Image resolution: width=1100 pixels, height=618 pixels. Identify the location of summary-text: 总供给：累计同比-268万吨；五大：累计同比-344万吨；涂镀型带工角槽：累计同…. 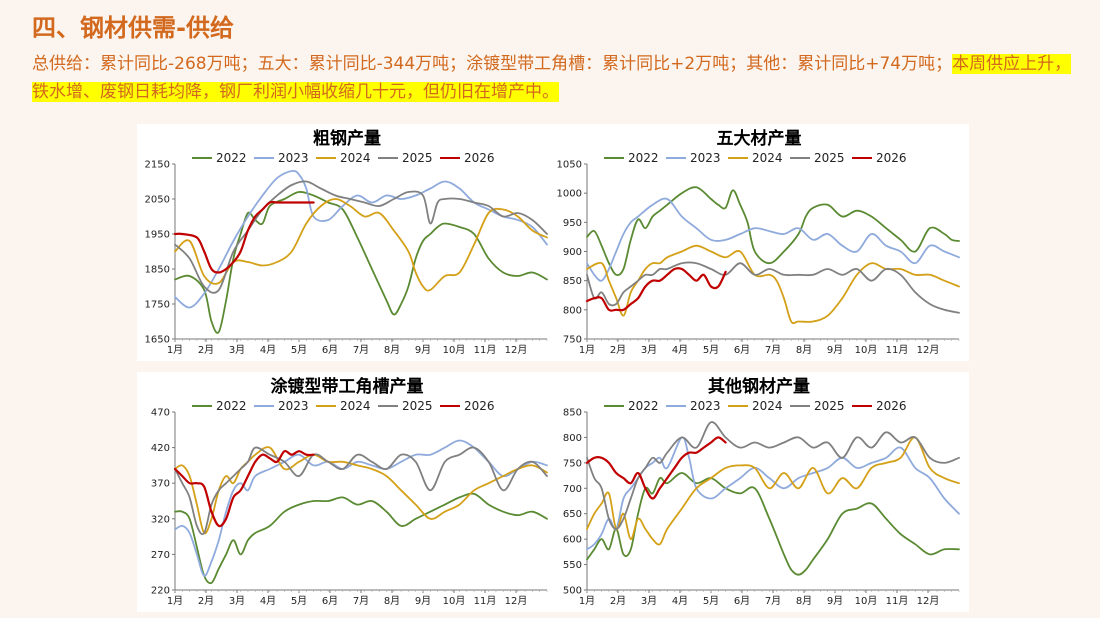
(552, 78).